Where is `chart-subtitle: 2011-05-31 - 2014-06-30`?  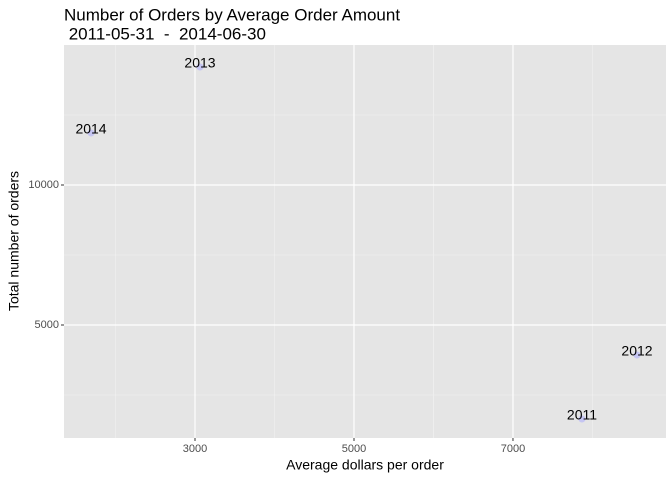 chart-subtitle: 2011-05-31 - 2014-06-30 is located at coordinates (165, 33).